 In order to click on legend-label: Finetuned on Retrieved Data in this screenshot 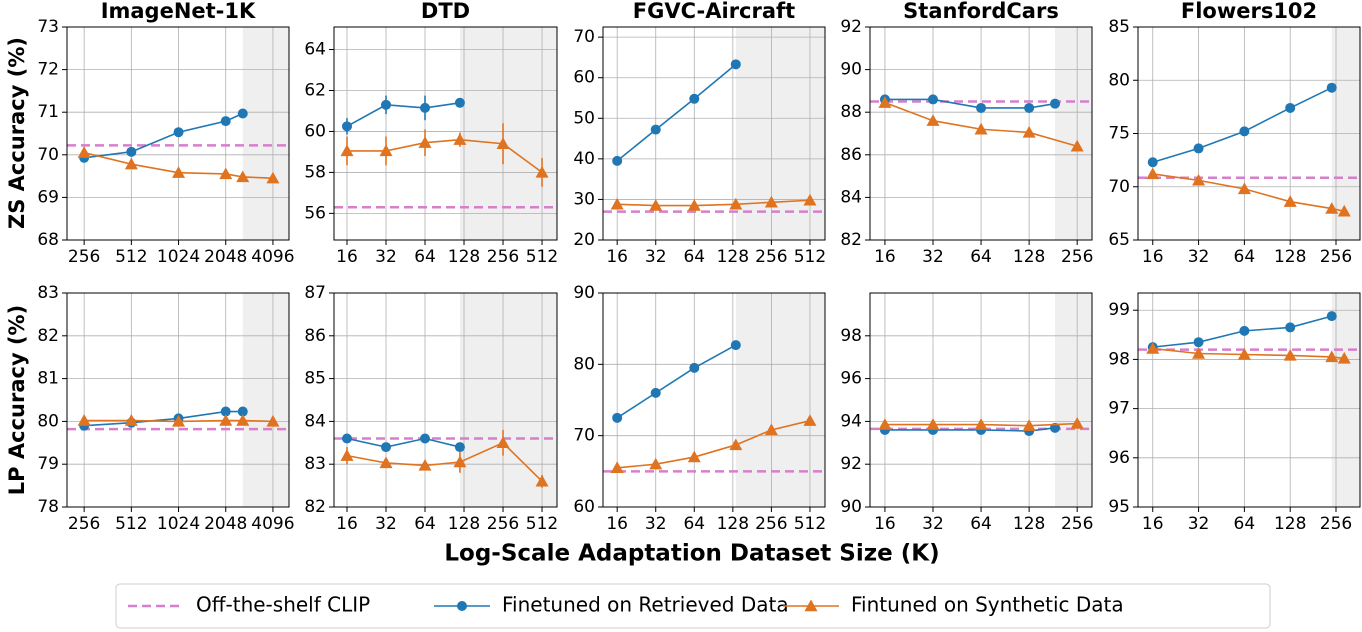, I will do `click(645, 605)`.